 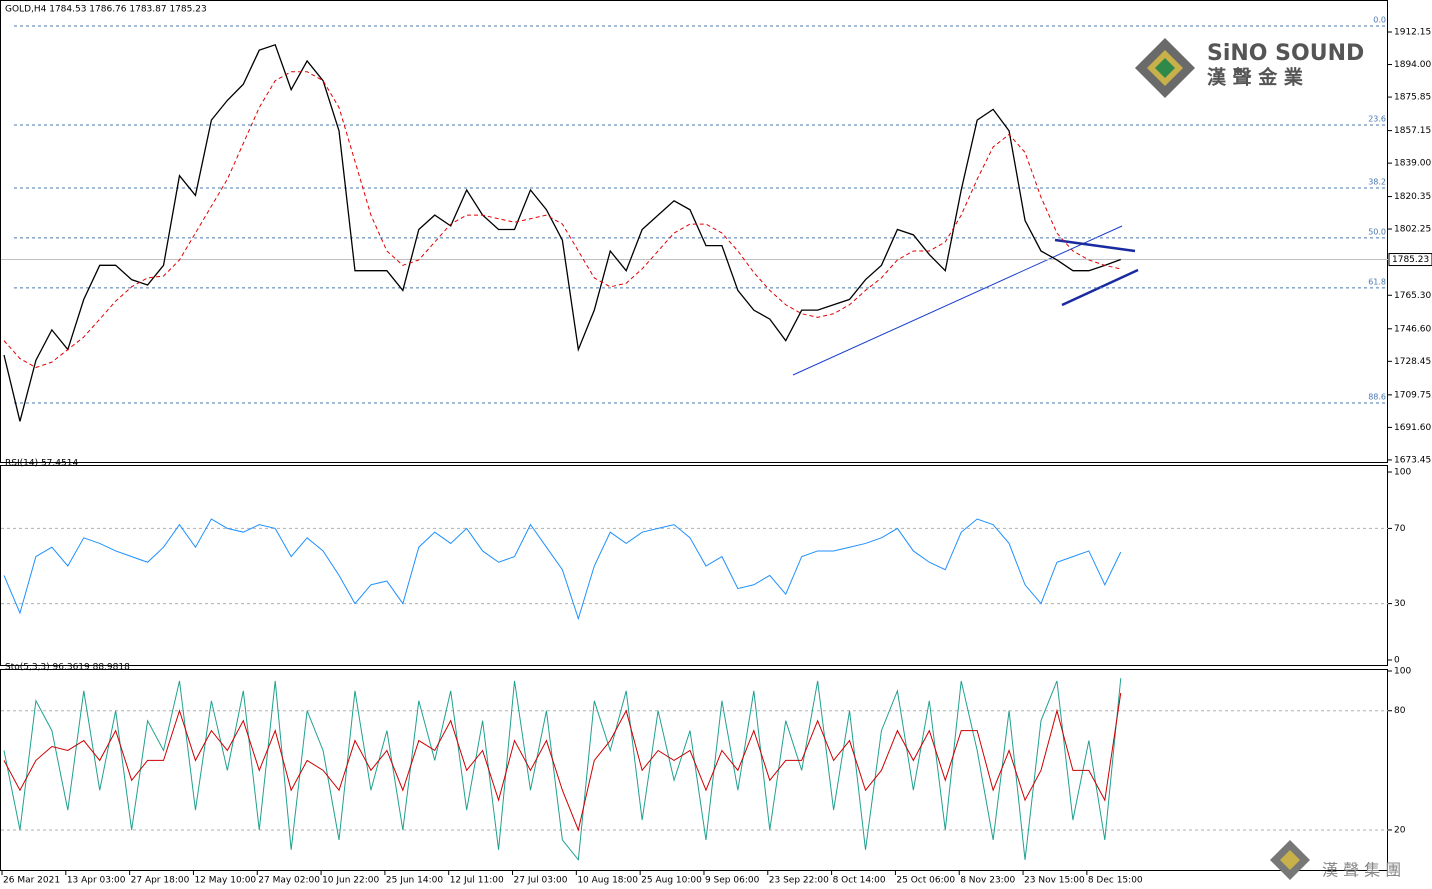 I want to click on x-tick-label: 25 Jun 14:00, so click(x=414, y=881).